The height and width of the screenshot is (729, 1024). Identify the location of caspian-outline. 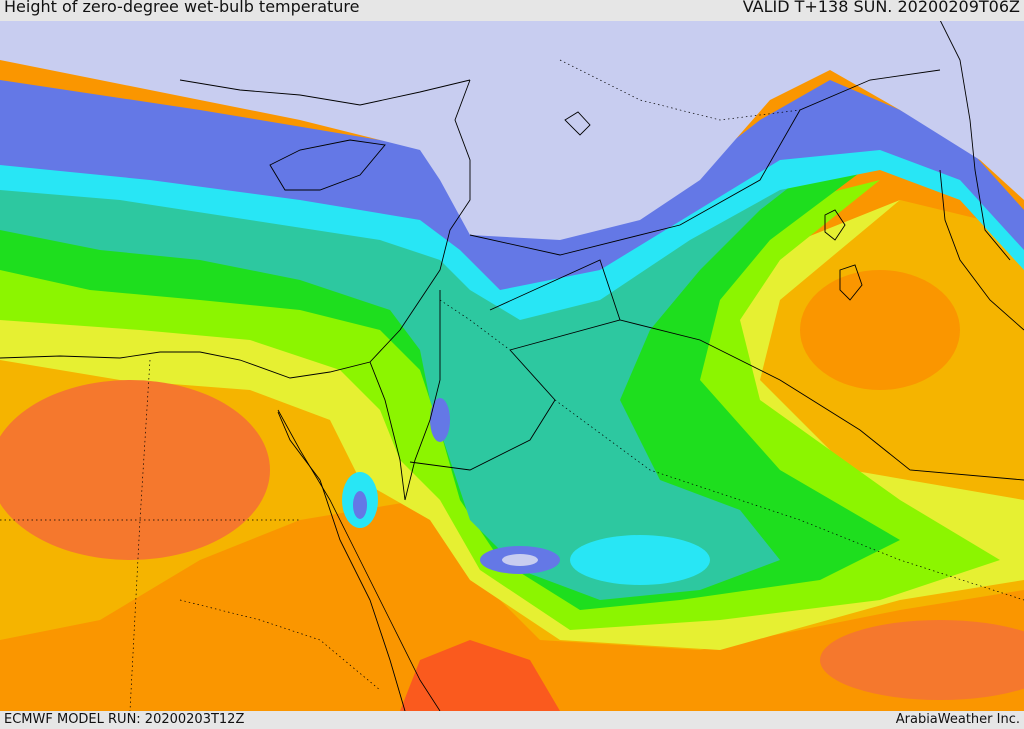
(975, 141).